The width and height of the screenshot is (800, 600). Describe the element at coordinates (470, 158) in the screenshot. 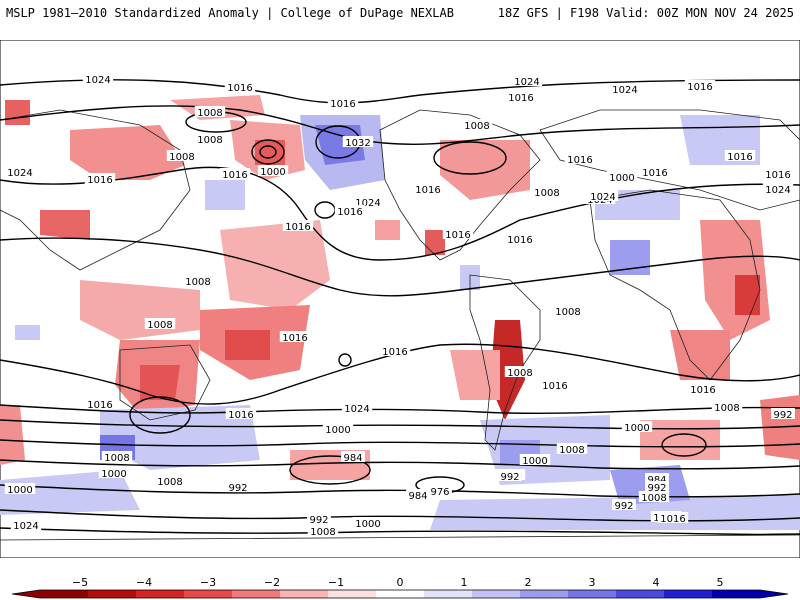

I see `isobar-low-hudson` at that location.